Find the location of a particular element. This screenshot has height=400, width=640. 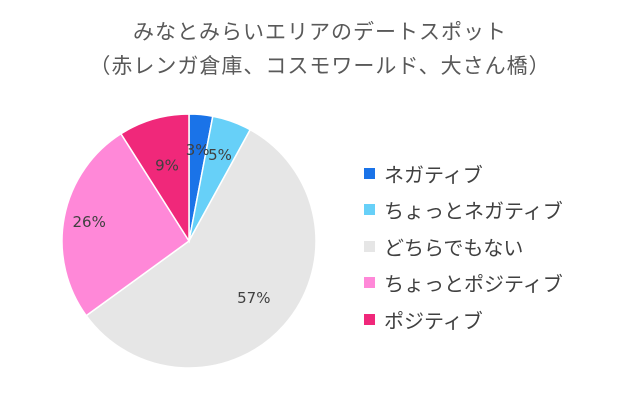

legend-item-neutral: どちらでもない is located at coordinates (463, 246).